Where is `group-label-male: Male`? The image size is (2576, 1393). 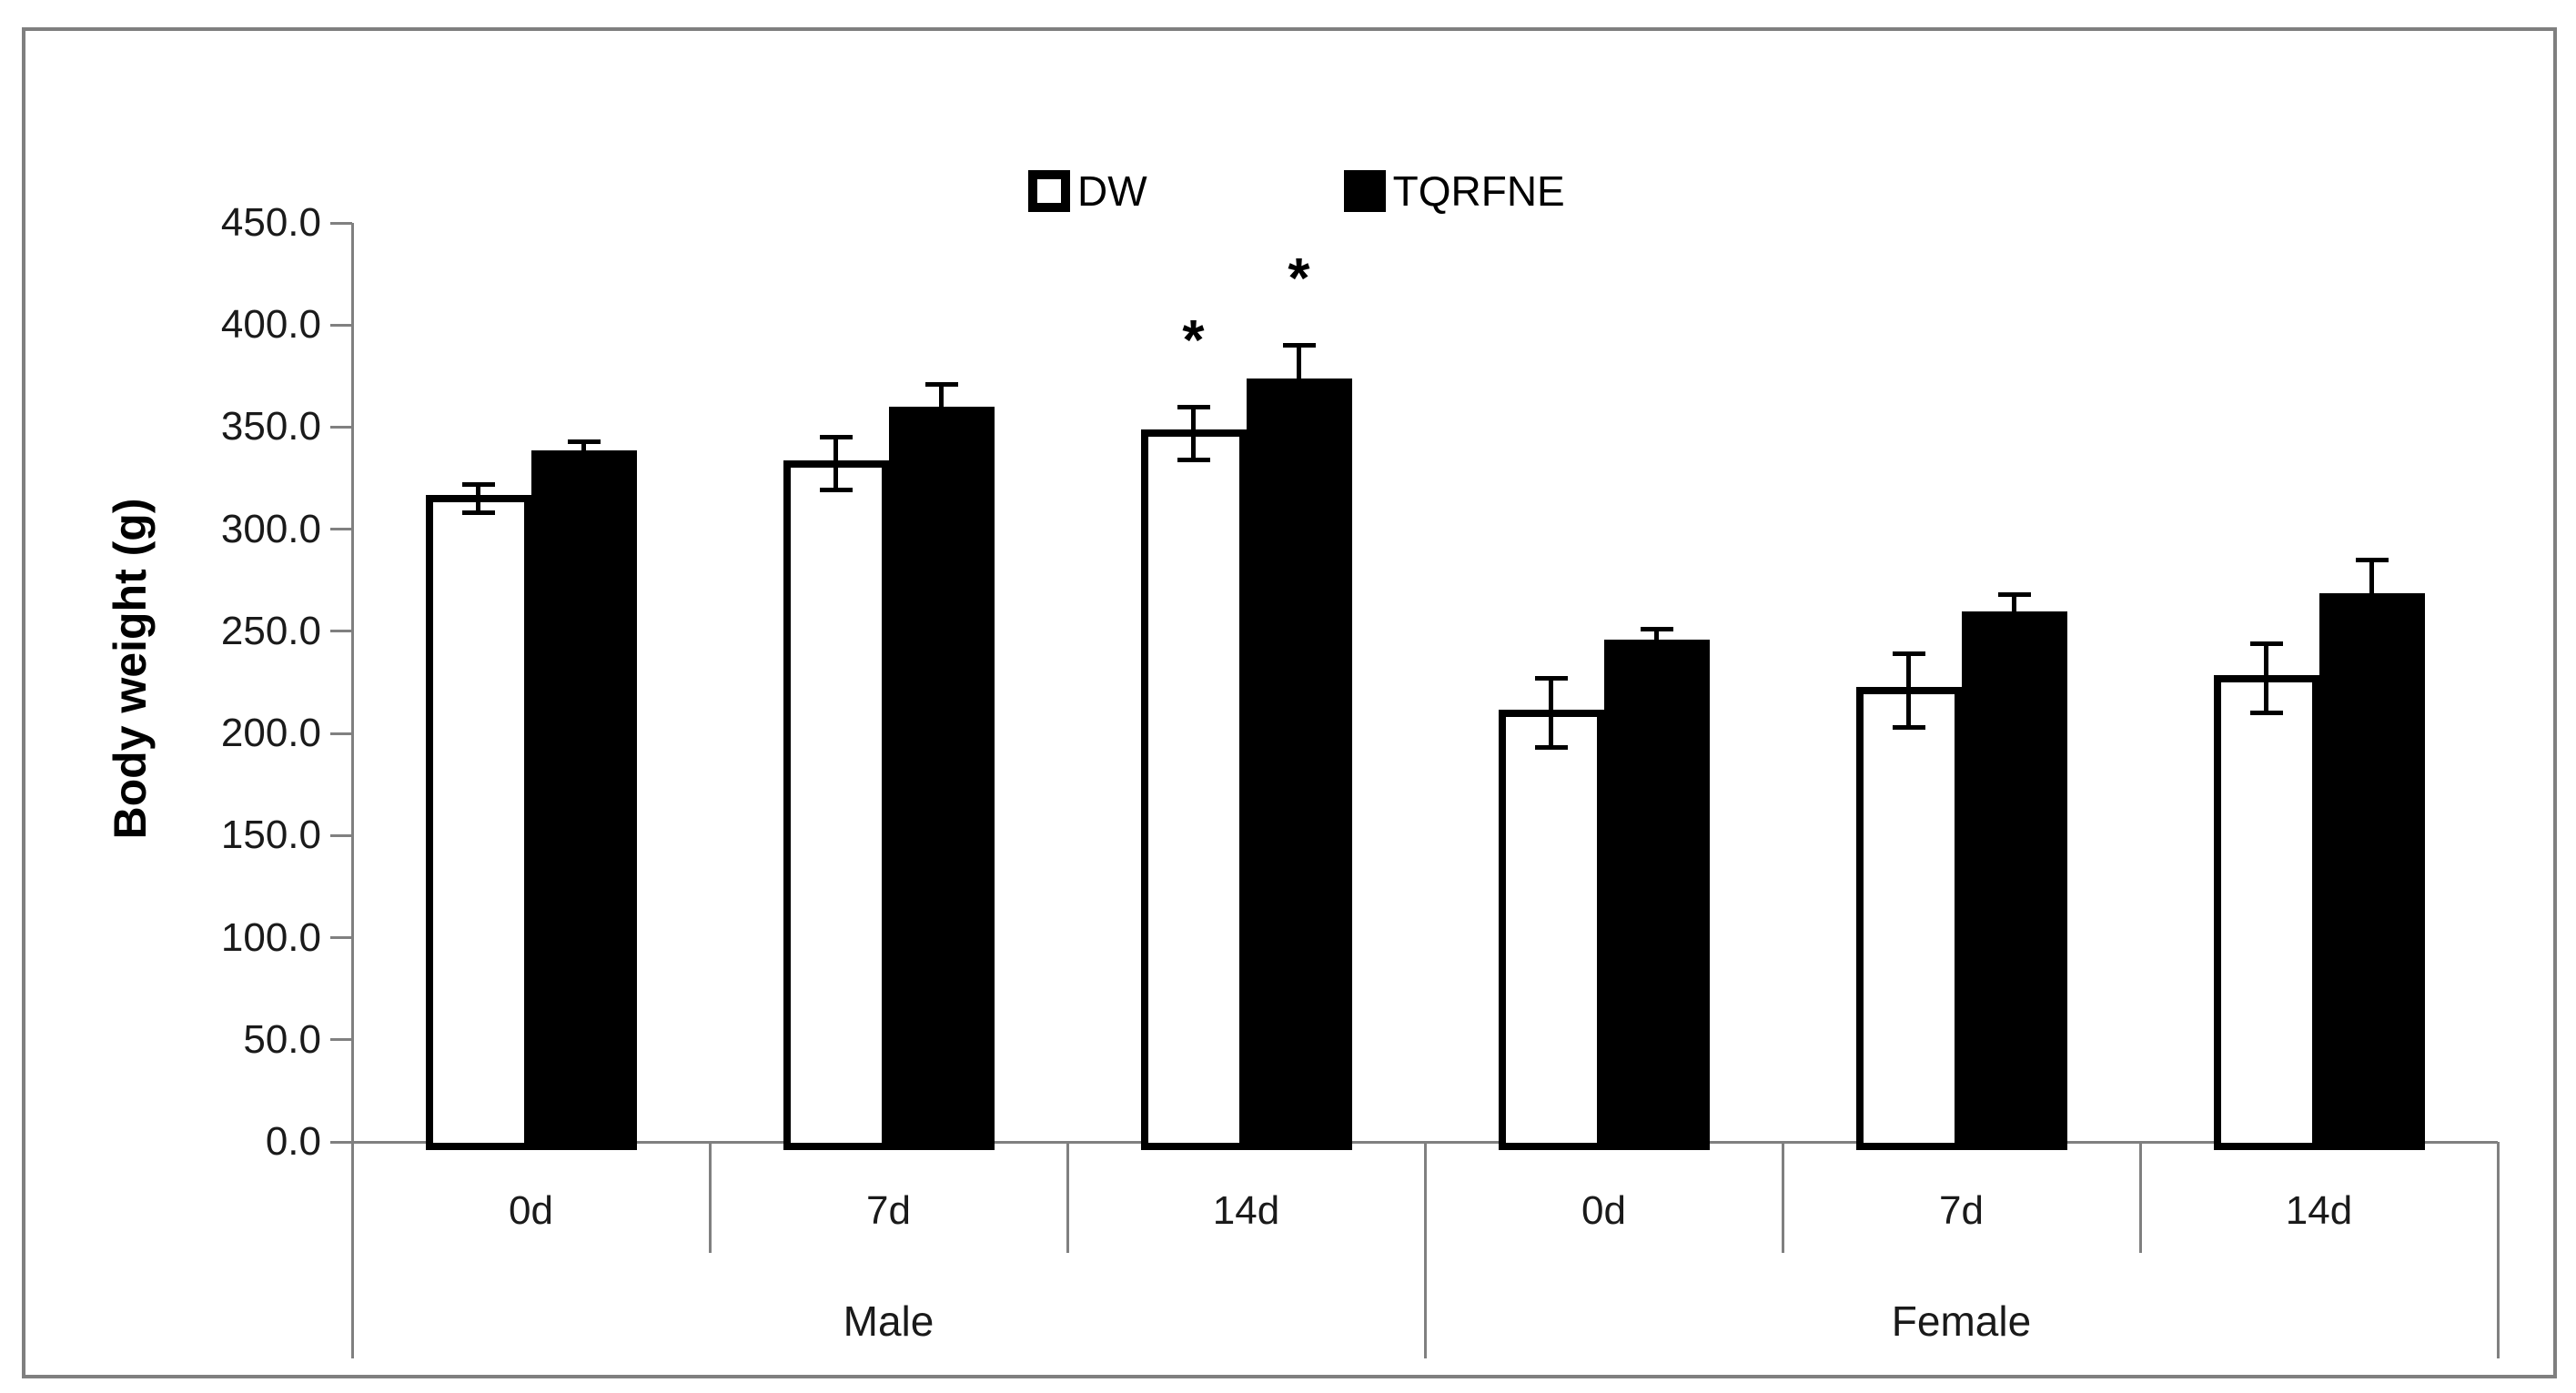
group-label-male: Male is located at coordinates (888, 1321).